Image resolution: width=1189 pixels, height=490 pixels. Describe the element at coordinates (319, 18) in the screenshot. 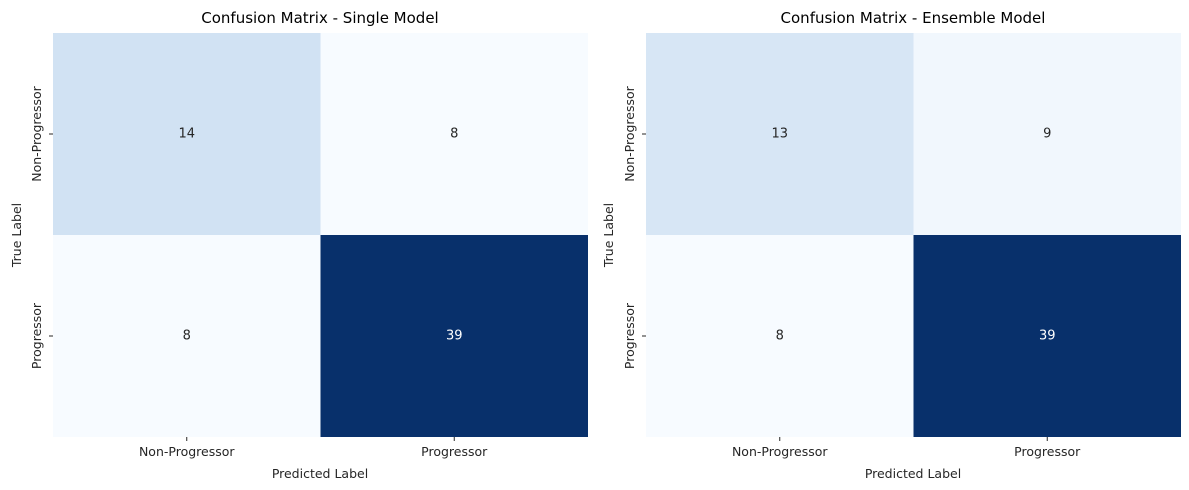

I see `chart-title: Confusion Matrix - Single Model` at that location.